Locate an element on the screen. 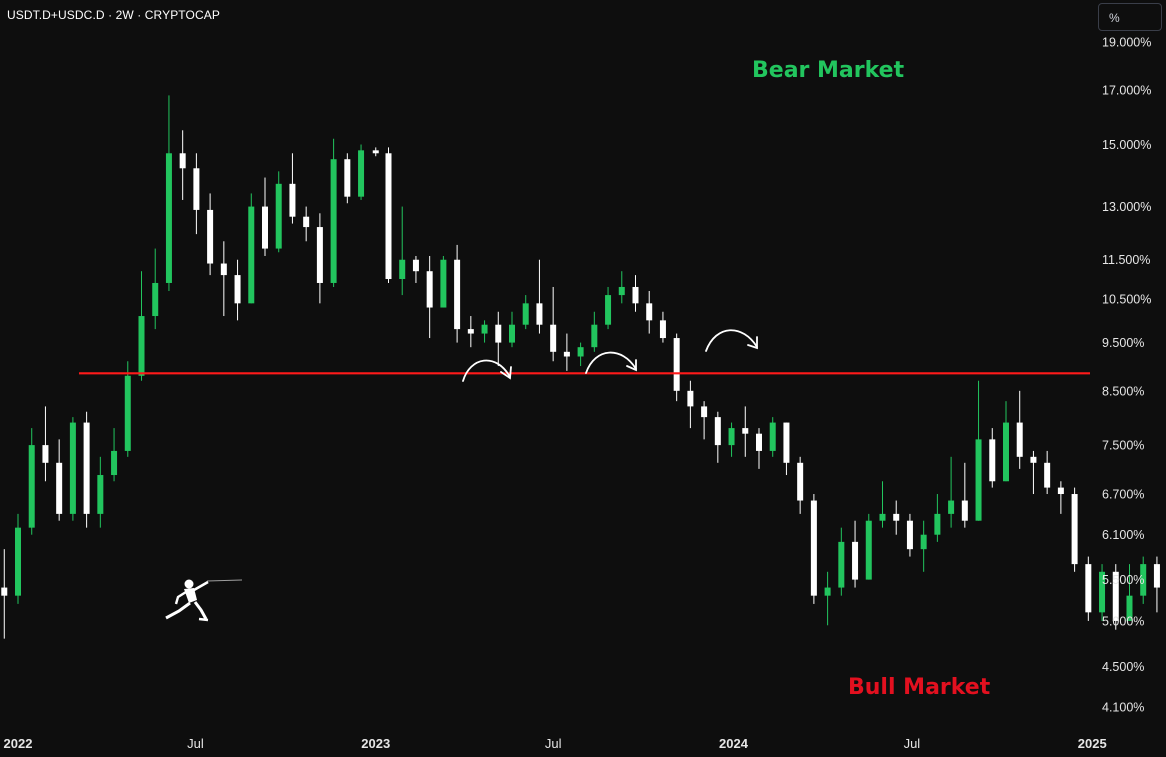 The image size is (1166, 757). y-tick-label: 17.000% is located at coordinates (1126, 91).